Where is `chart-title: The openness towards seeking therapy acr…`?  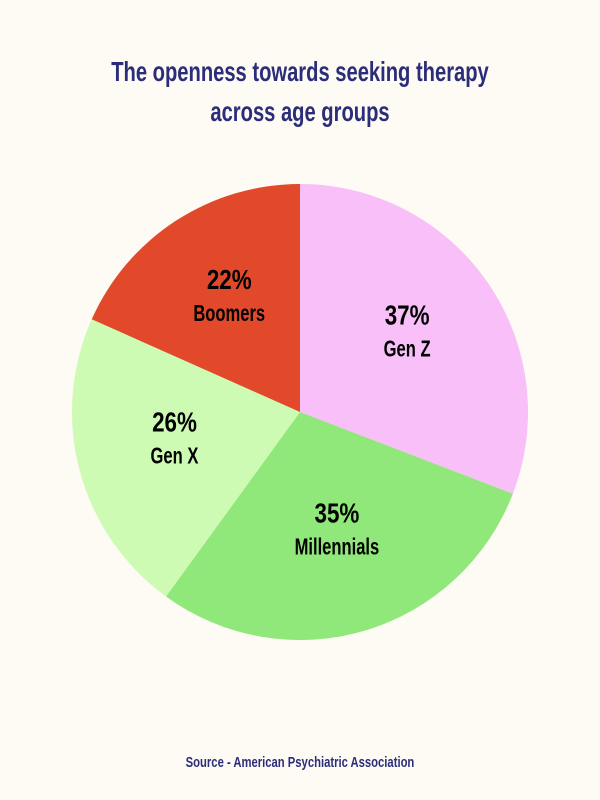
chart-title: The openness towards seeking therapy acr… is located at coordinates (300, 91).